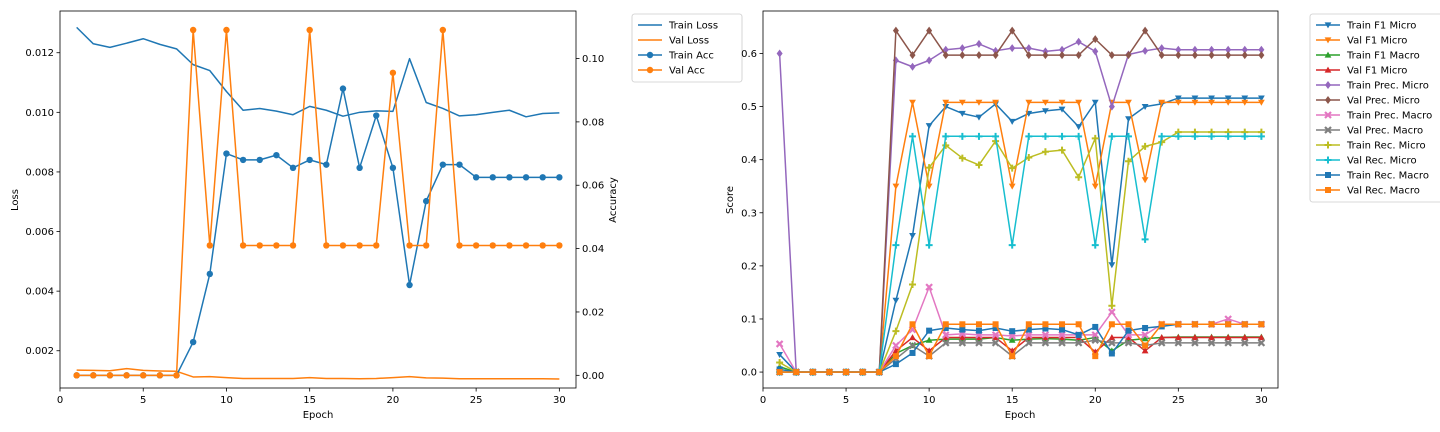 Image resolution: width=1440 pixels, height=432 pixels. What do you see at coordinates (318, 72) in the screenshot?
I see `series-line-train-loss` at bounding box center [318, 72].